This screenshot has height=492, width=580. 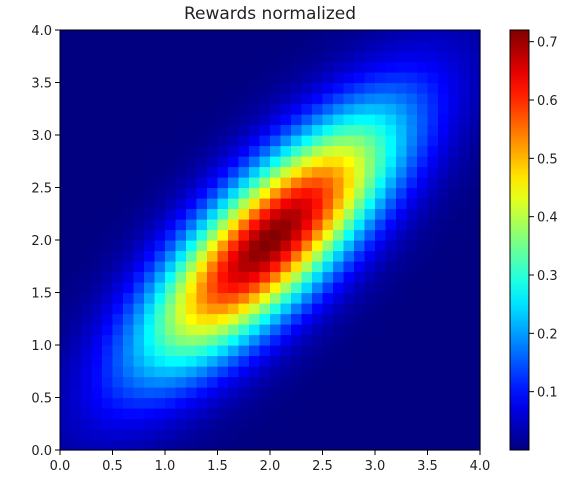 I want to click on y-tick-label: 3.5, so click(x=41, y=84).